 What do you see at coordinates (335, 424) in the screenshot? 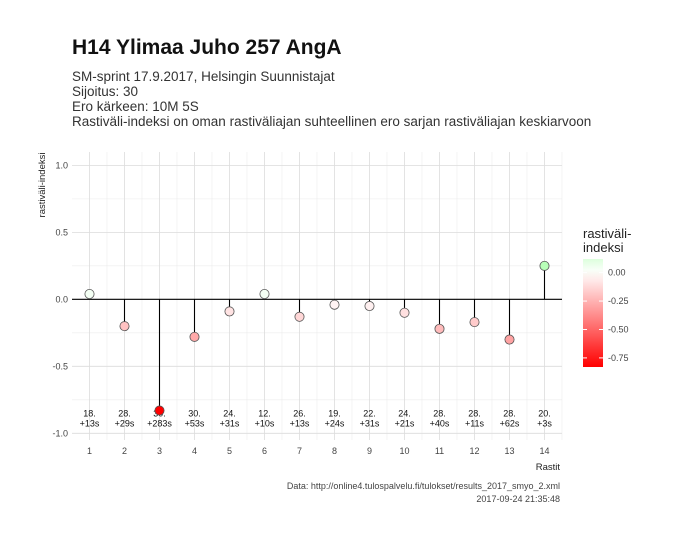
I see `time-diff-label: +24s` at bounding box center [335, 424].